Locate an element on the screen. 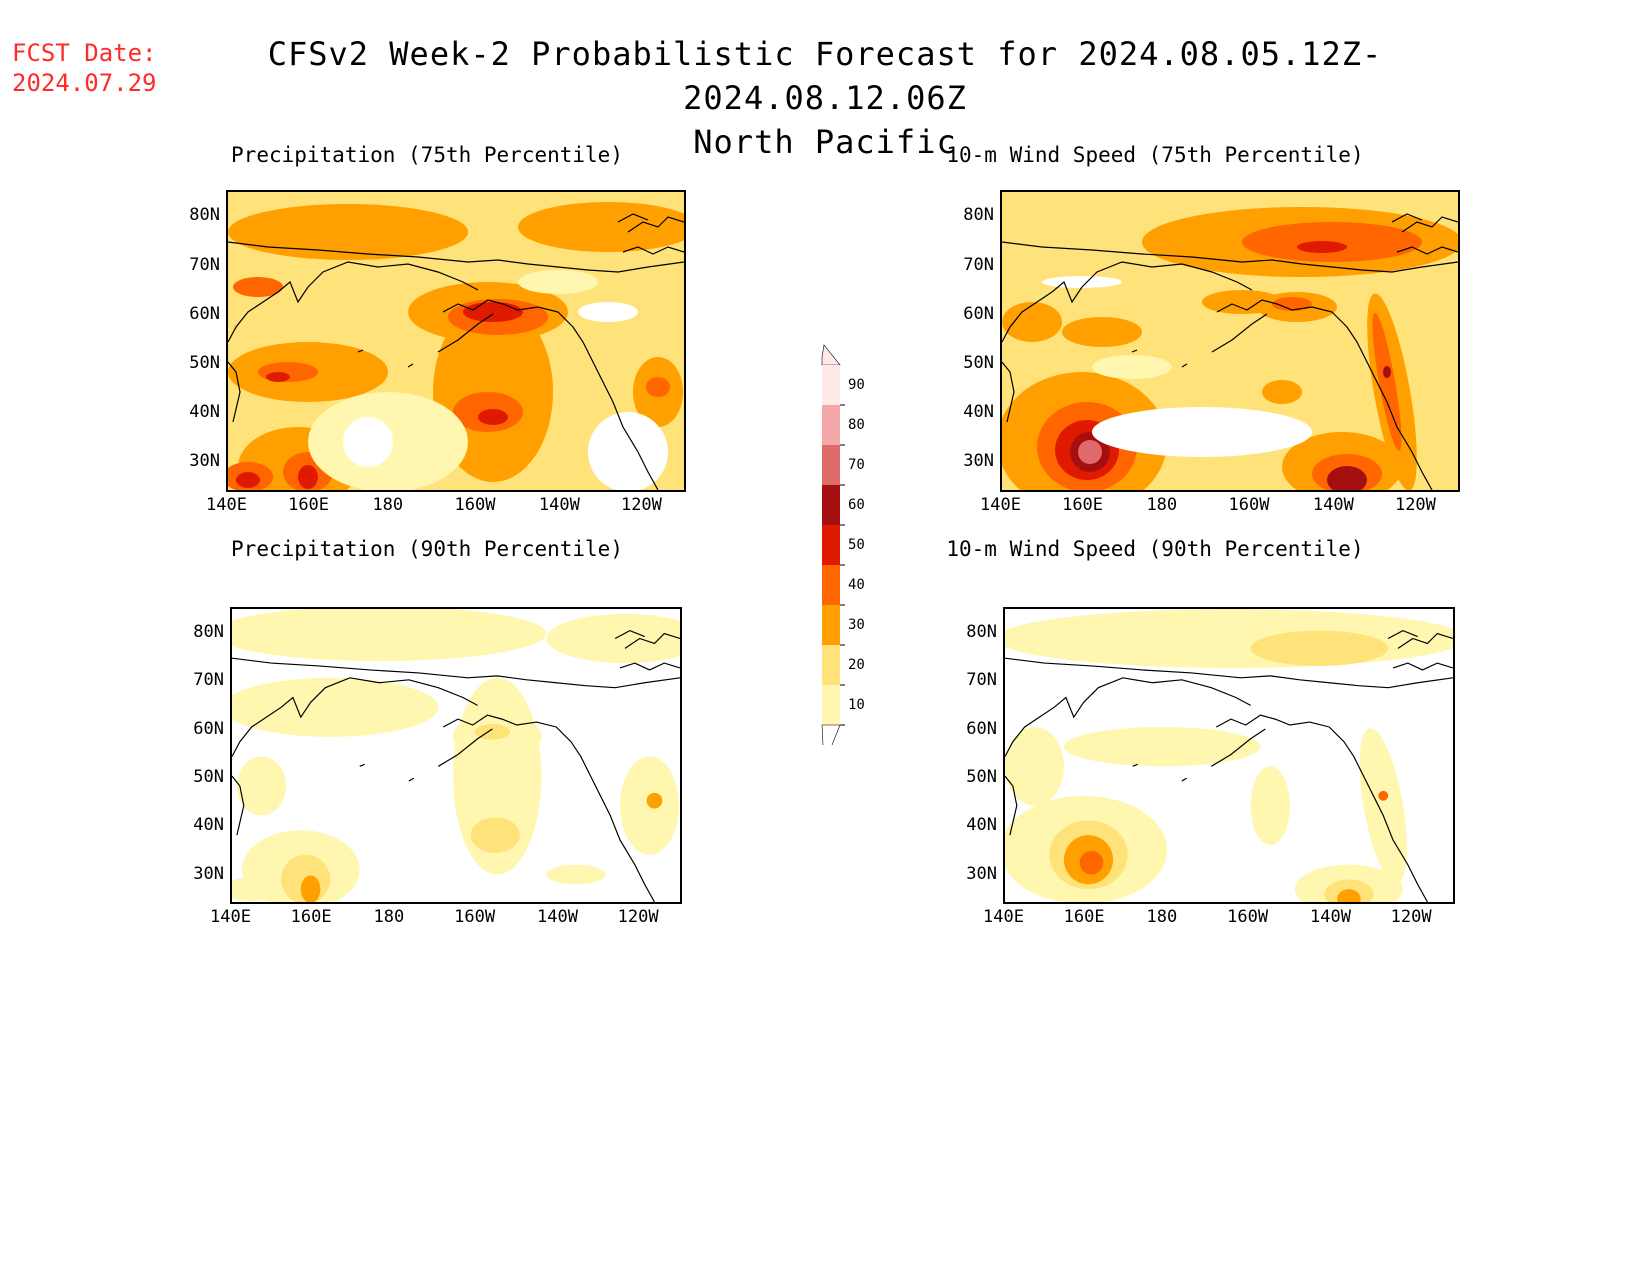 This screenshot has height=1275, width=1650. colorbar-label: 60 is located at coordinates (856, 505).